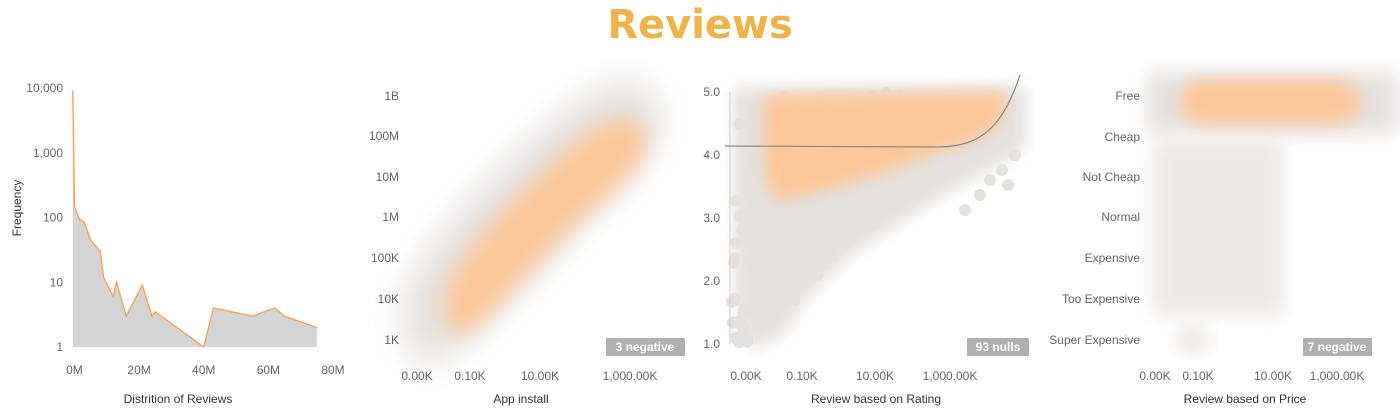  I want to click on x-tick-label: 0M, so click(74, 370).